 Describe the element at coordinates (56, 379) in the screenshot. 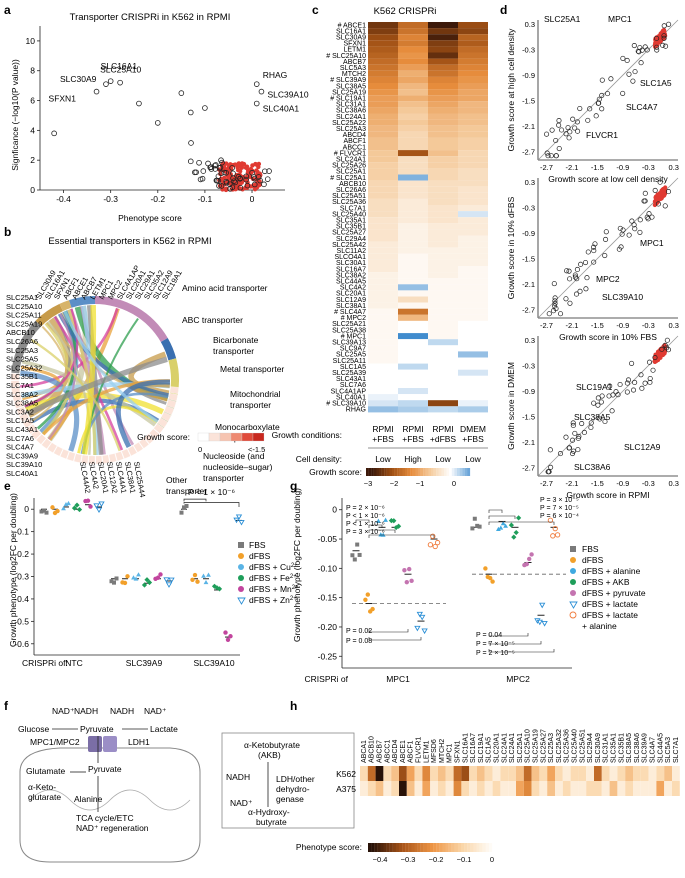

I see `chord-link` at that location.